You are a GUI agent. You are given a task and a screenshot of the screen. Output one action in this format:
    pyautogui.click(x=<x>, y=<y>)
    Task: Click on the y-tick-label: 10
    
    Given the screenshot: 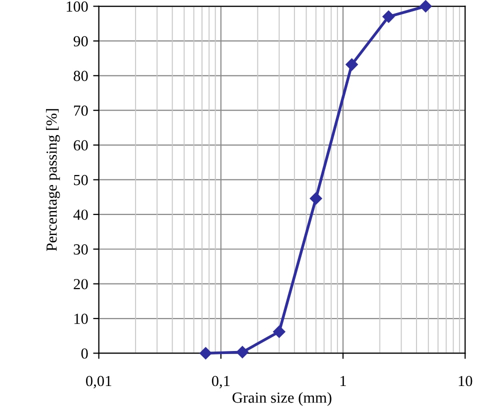 What is the action you would take?
    pyautogui.click(x=81, y=319)
    